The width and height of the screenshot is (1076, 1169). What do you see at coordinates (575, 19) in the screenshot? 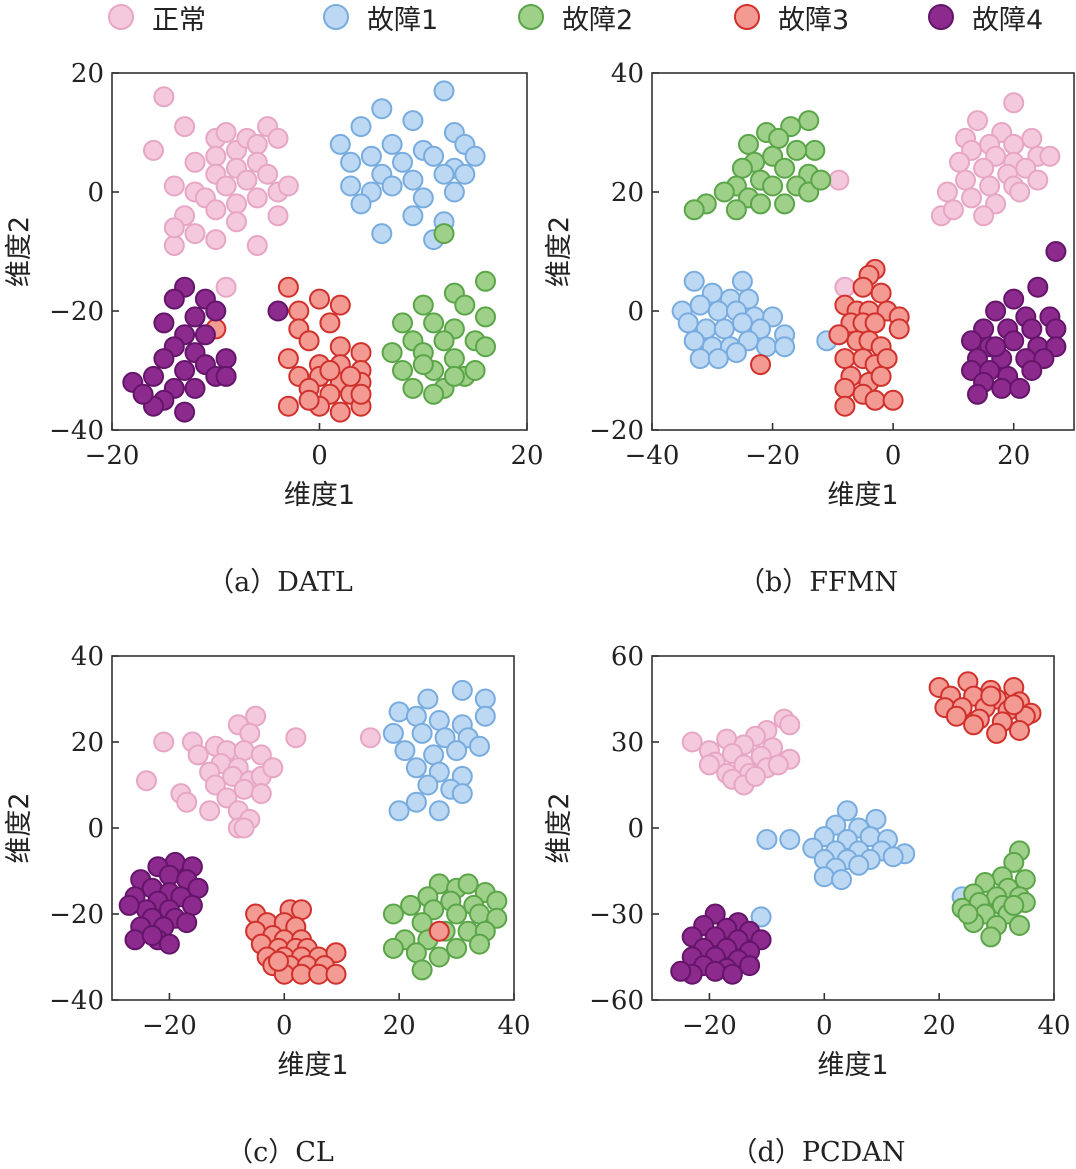
I see `legend-item-fault2: 故障2` at bounding box center [575, 19].